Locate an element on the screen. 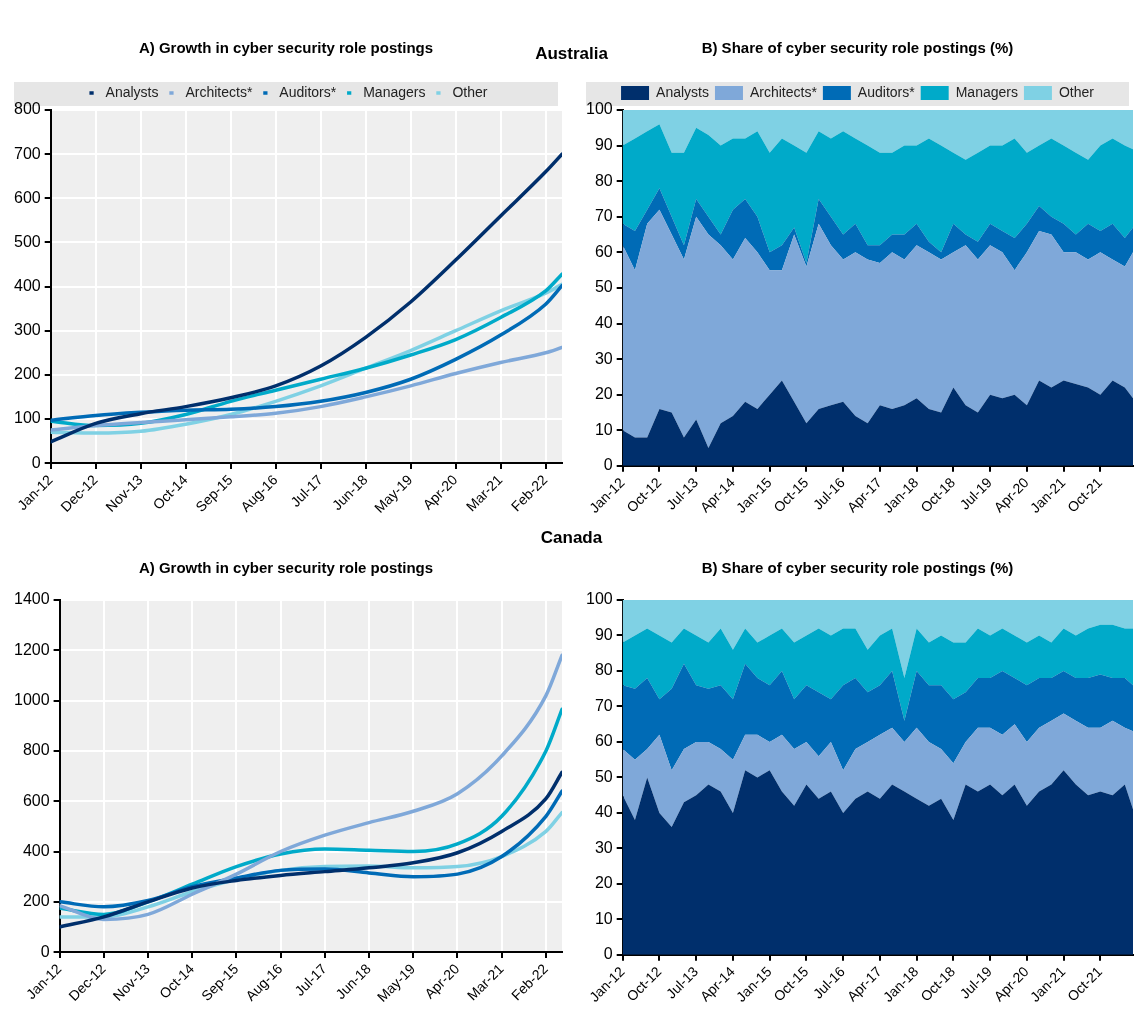 The width and height of the screenshot is (1143, 1009). chart-title: Australia is located at coordinates (571, 53).